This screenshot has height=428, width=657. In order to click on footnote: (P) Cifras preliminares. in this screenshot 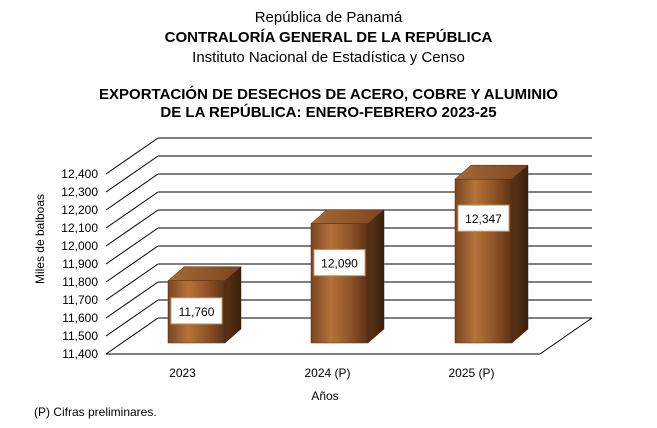, I will do `click(95, 412)`.